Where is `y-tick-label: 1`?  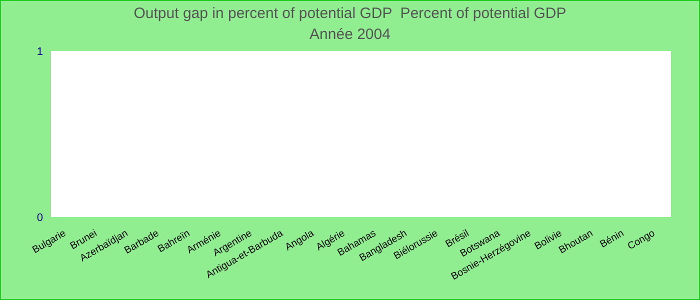 y-tick-label: 1 is located at coordinates (39, 52).